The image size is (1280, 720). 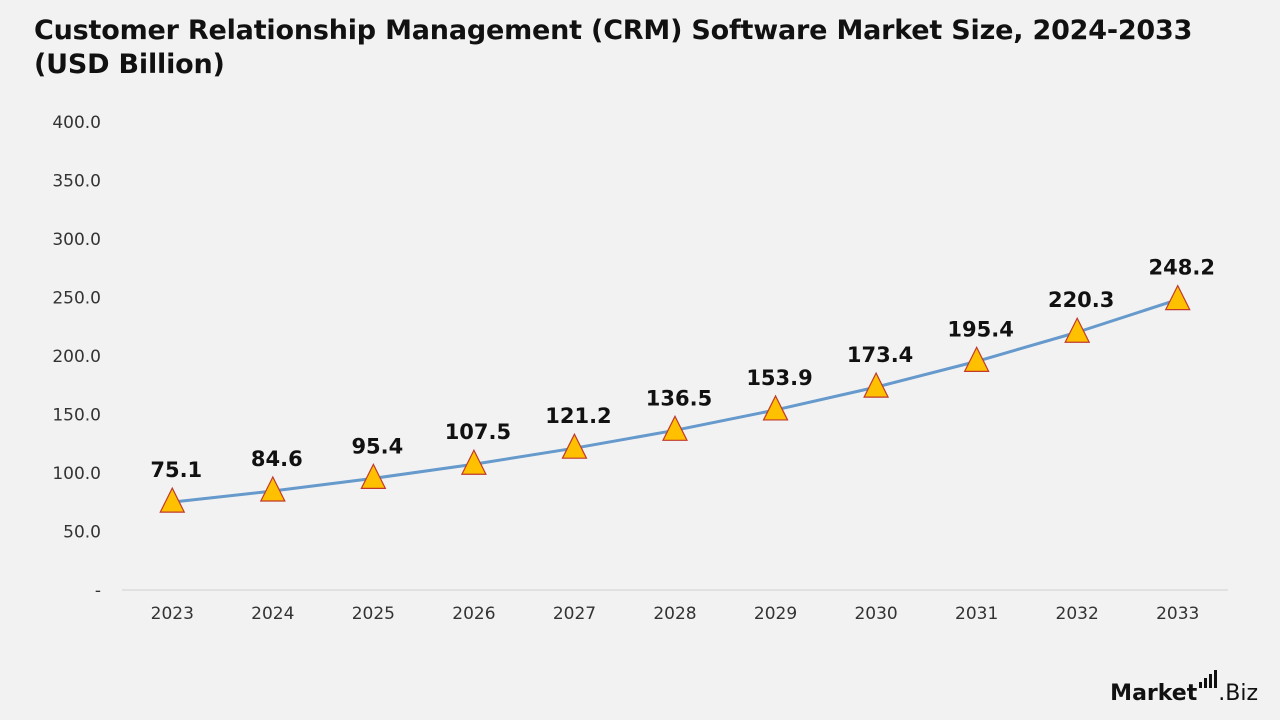 What do you see at coordinates (1154, 693) in the screenshot?
I see `logo-text-market: Market` at bounding box center [1154, 693].